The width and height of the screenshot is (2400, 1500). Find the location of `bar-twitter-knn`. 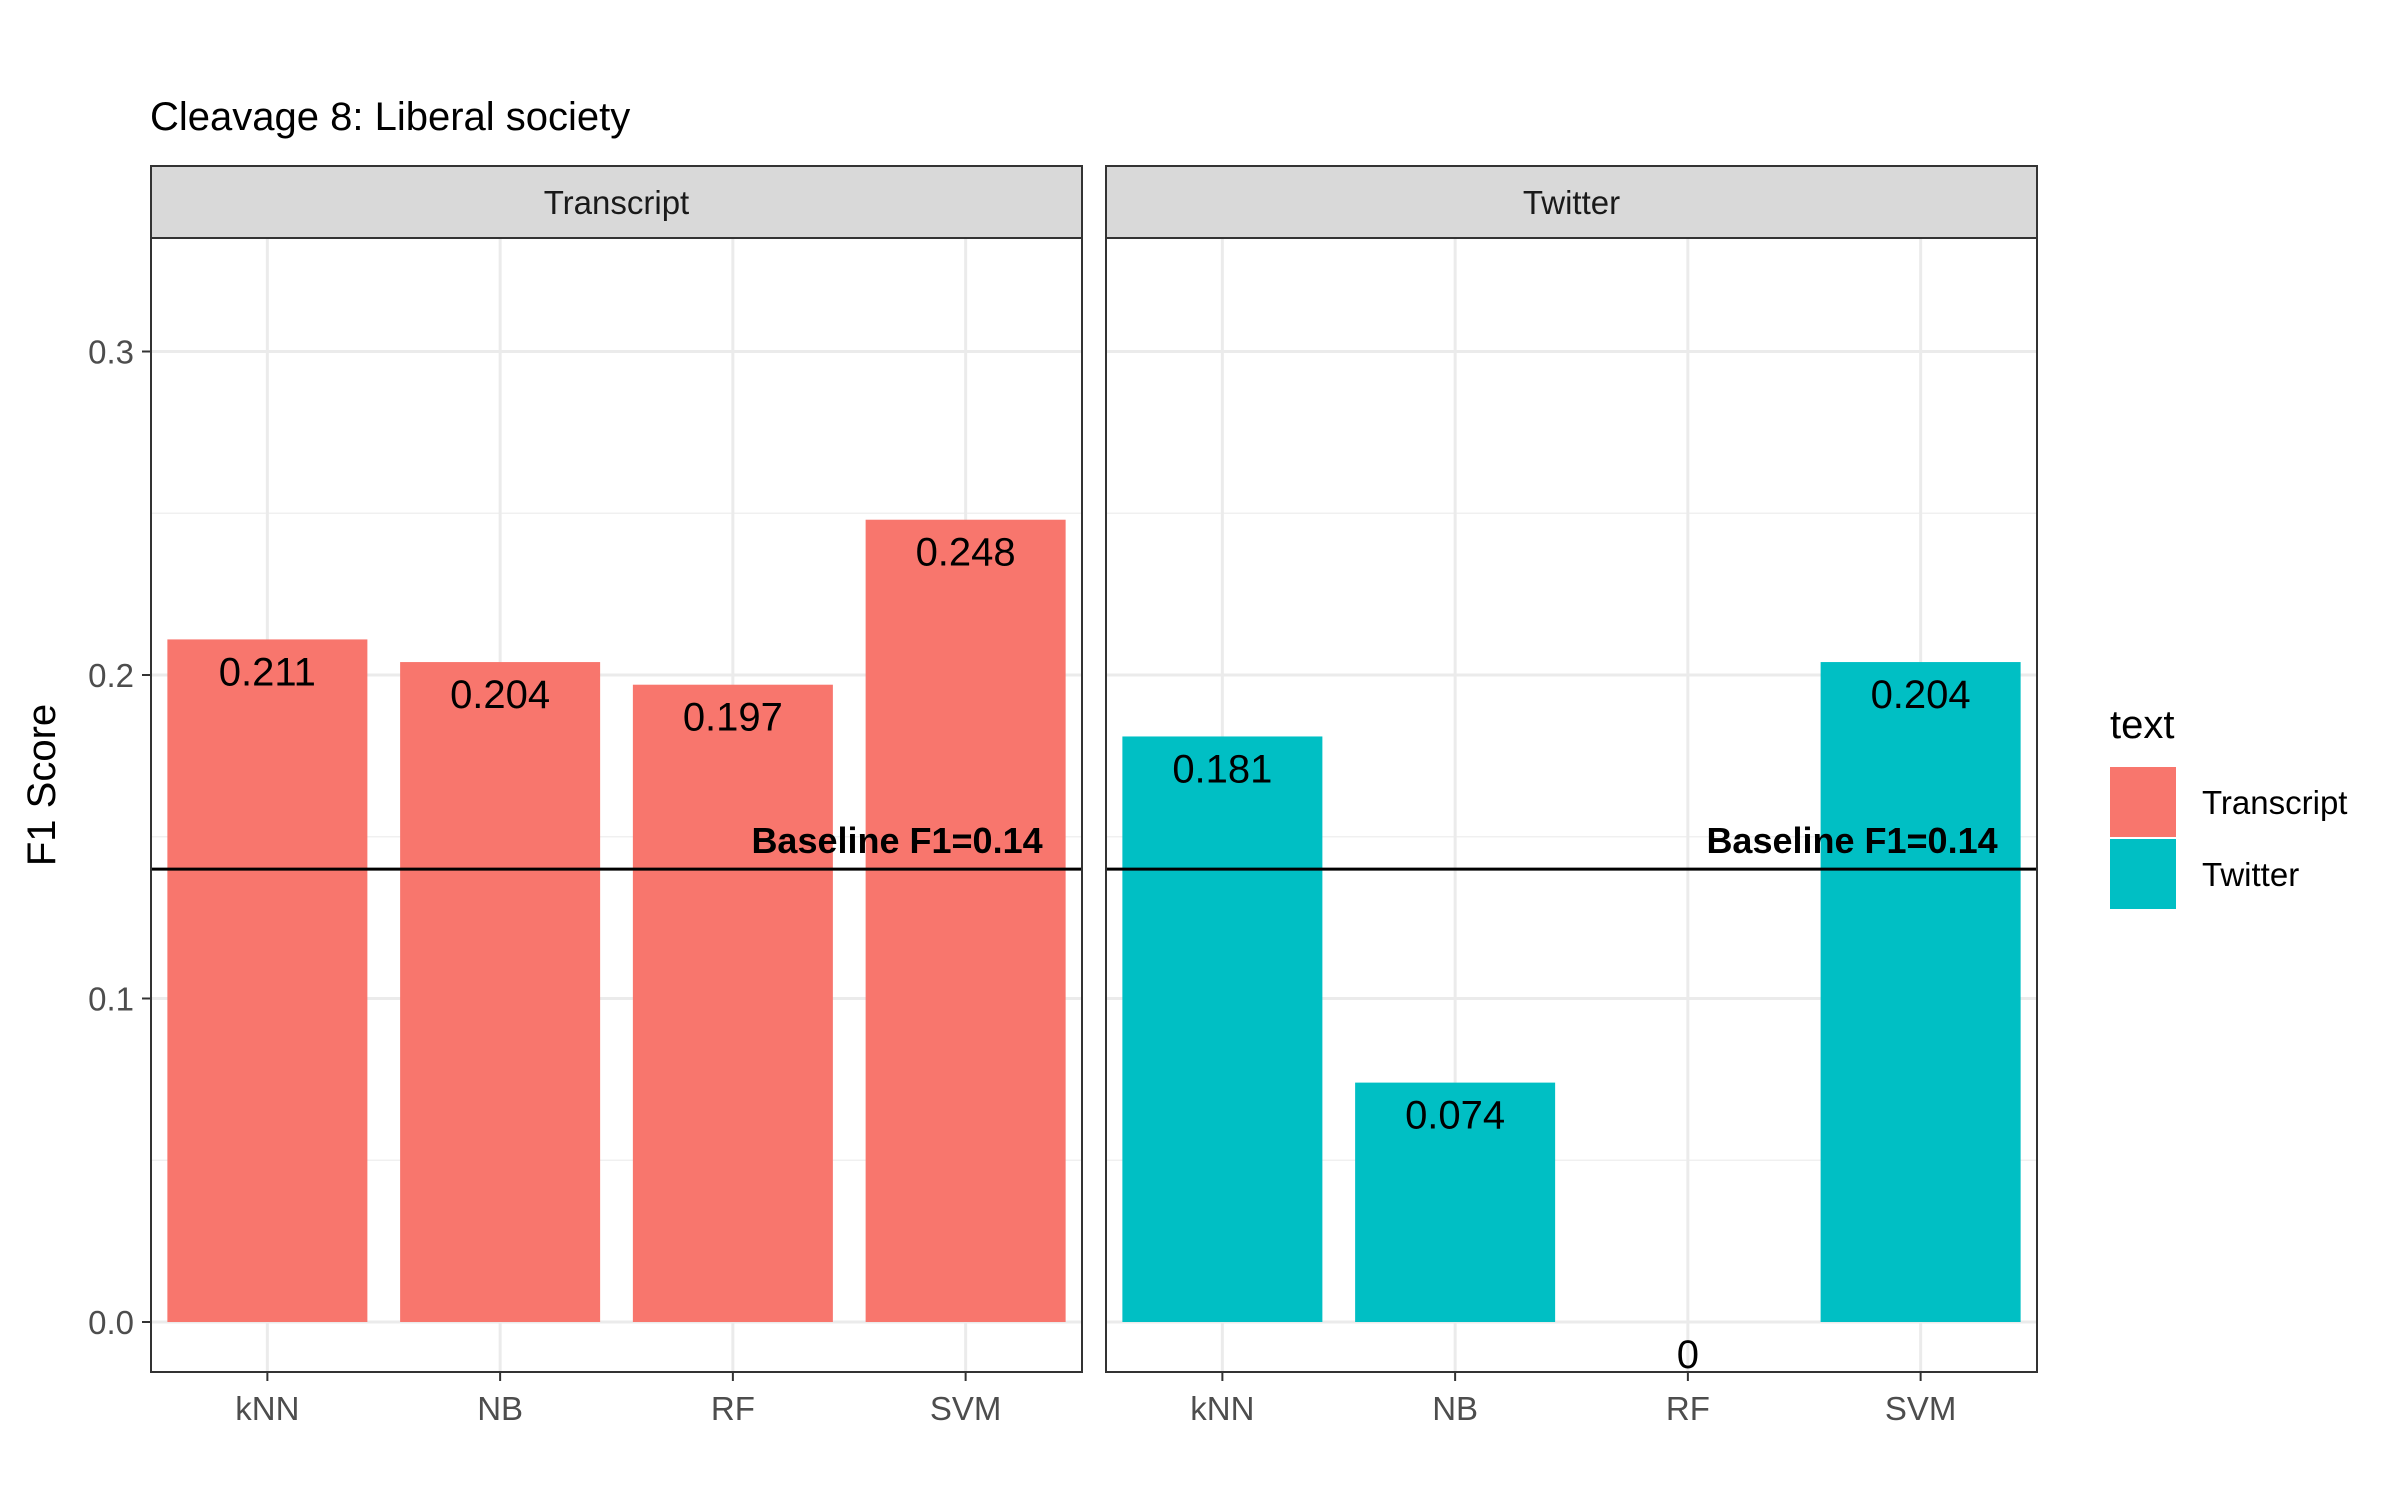

bar-twitter-knn is located at coordinates (1222, 1029).